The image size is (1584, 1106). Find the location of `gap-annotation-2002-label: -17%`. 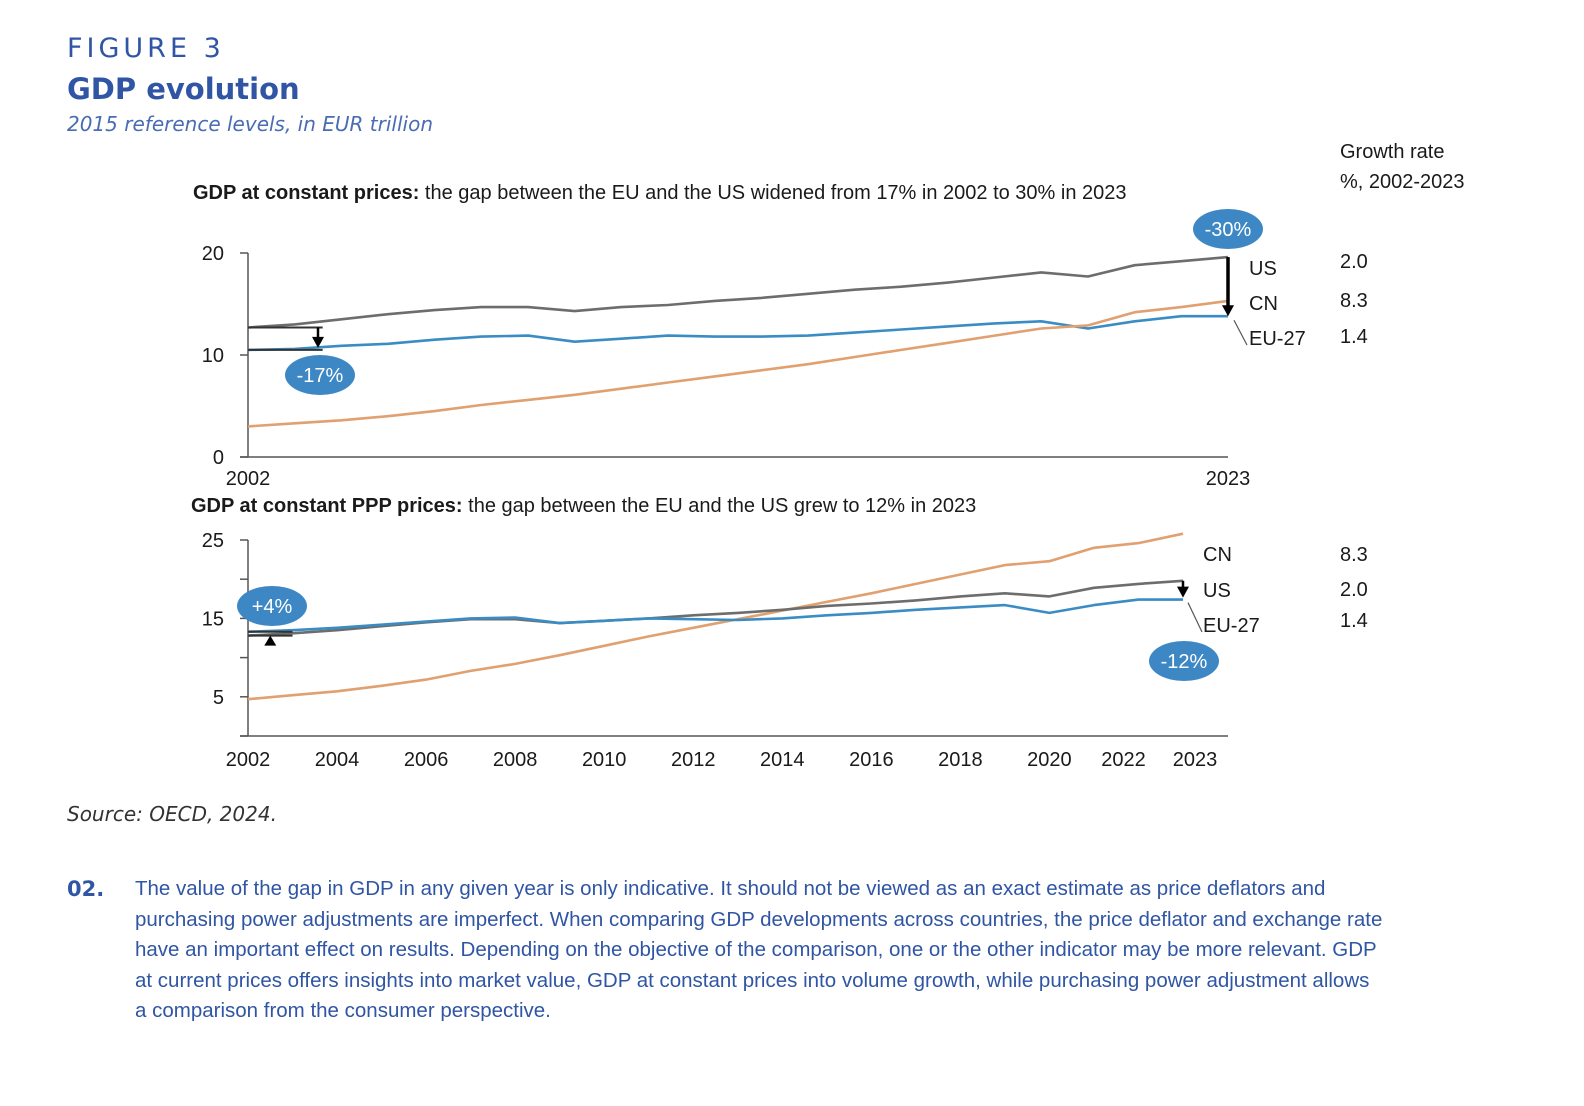

gap-annotation-2002-label: -17% is located at coordinates (320, 376).